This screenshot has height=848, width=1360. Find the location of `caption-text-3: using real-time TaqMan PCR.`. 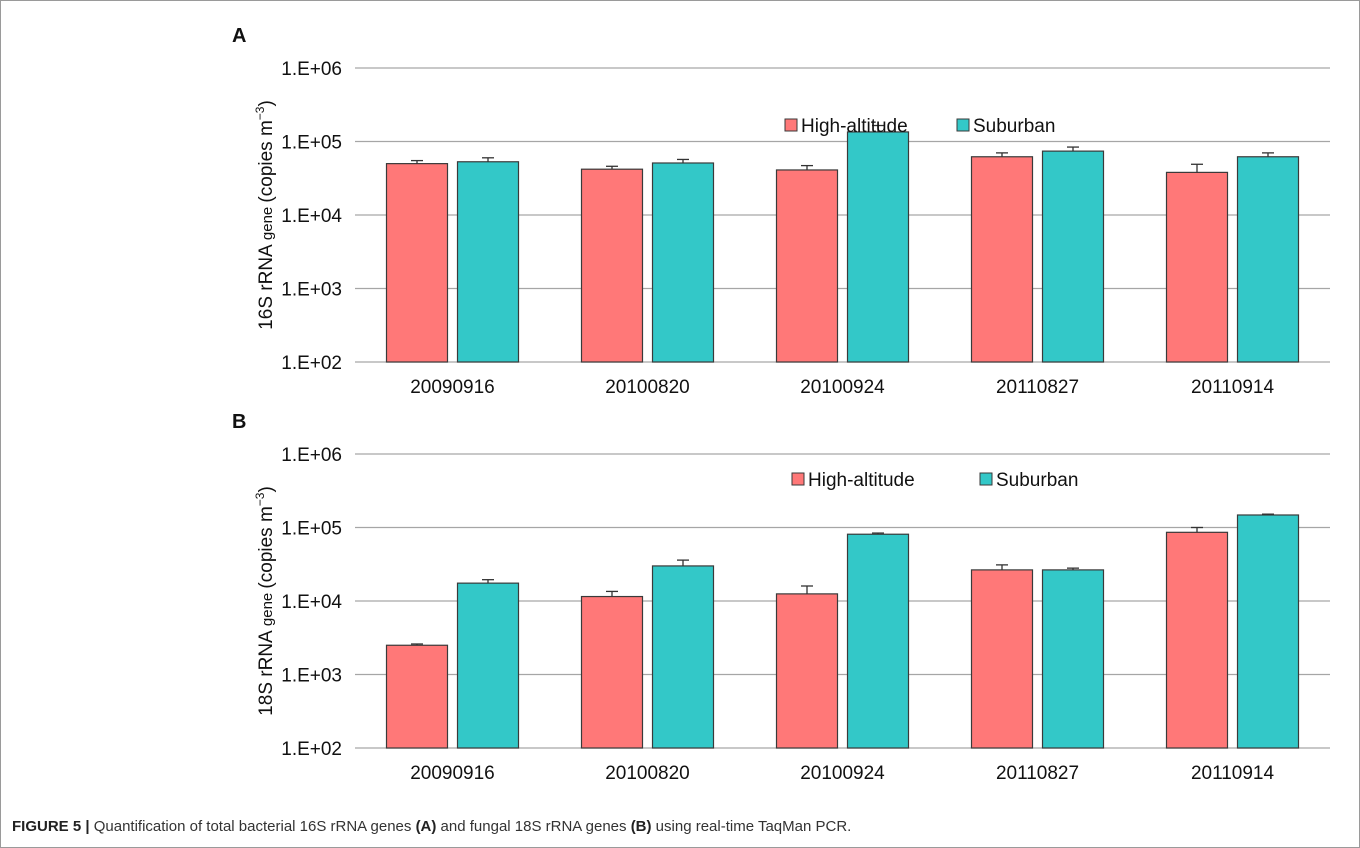

caption-text-3: using real-time TaqMan PCR. is located at coordinates (751, 826).